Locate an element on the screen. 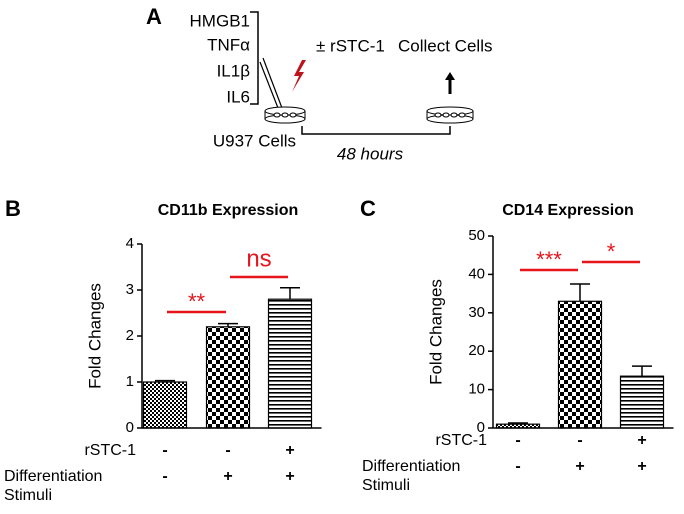 The image size is (684, 514). y-tick-label: 4 is located at coordinates (130, 243).